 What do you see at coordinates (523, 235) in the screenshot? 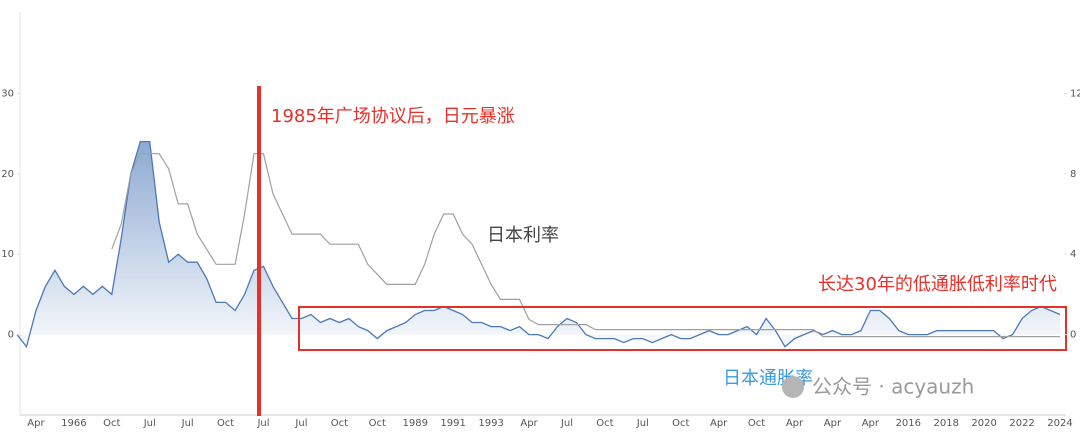
I see `annotation: 日本利率` at bounding box center [523, 235].